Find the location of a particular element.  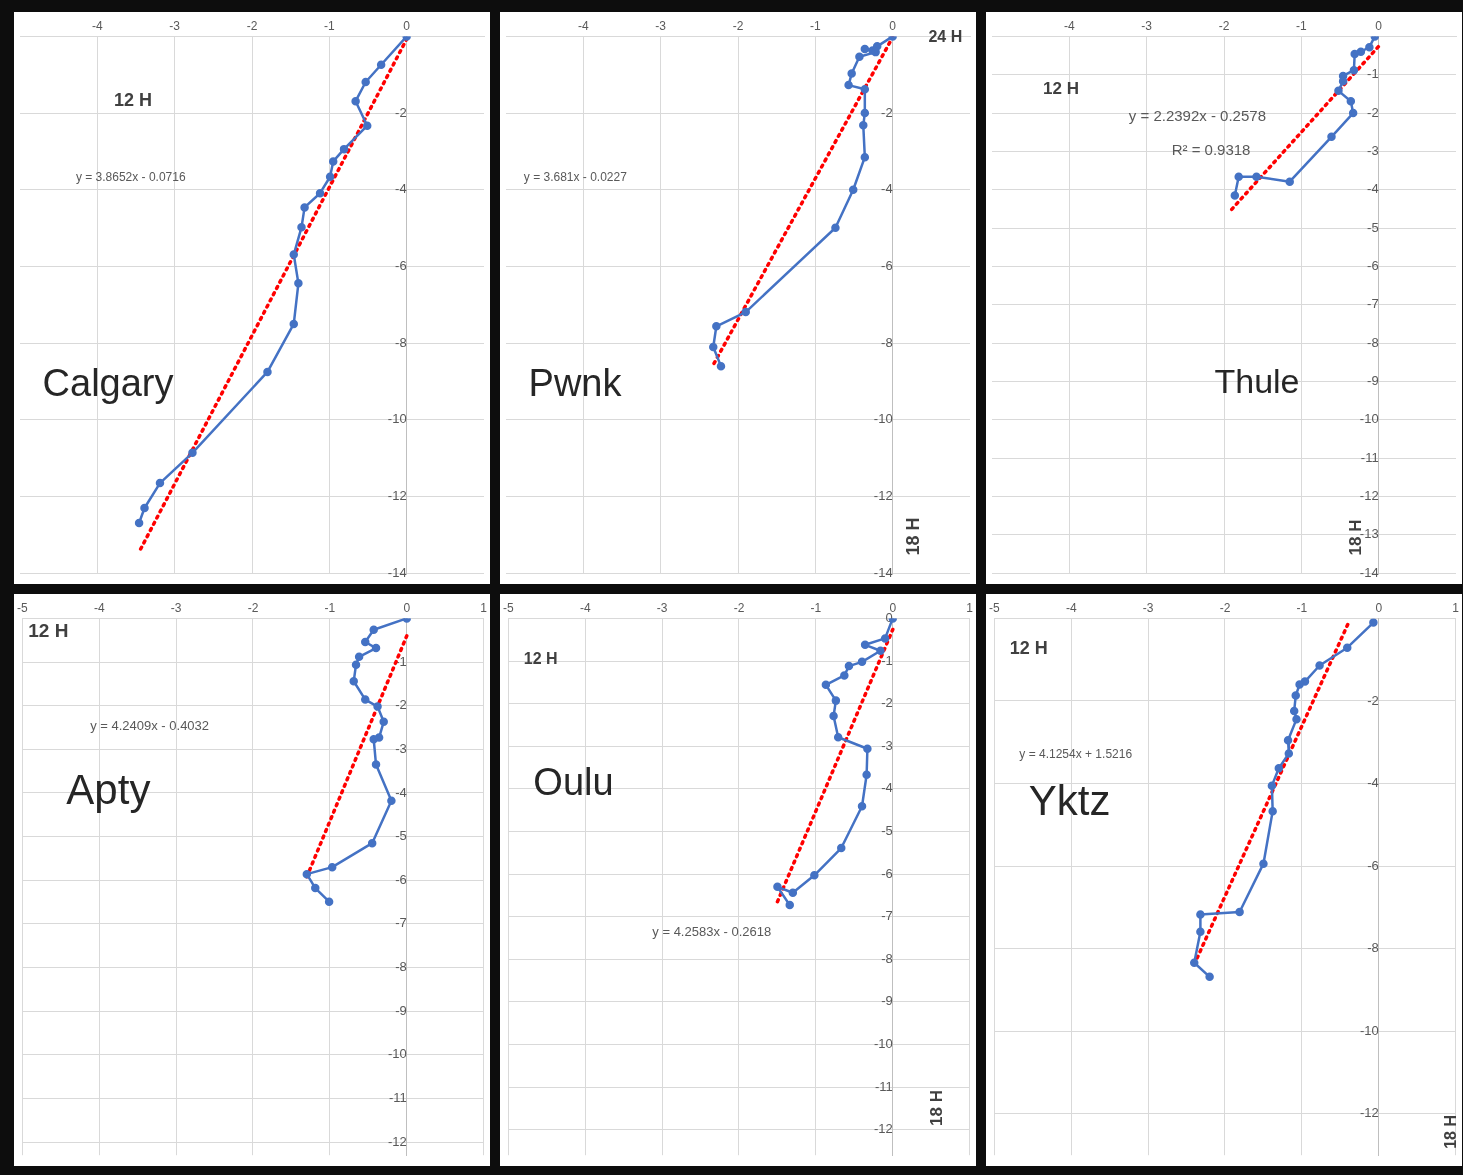

annotation: R² = 0.9318 is located at coordinates (1211, 150).